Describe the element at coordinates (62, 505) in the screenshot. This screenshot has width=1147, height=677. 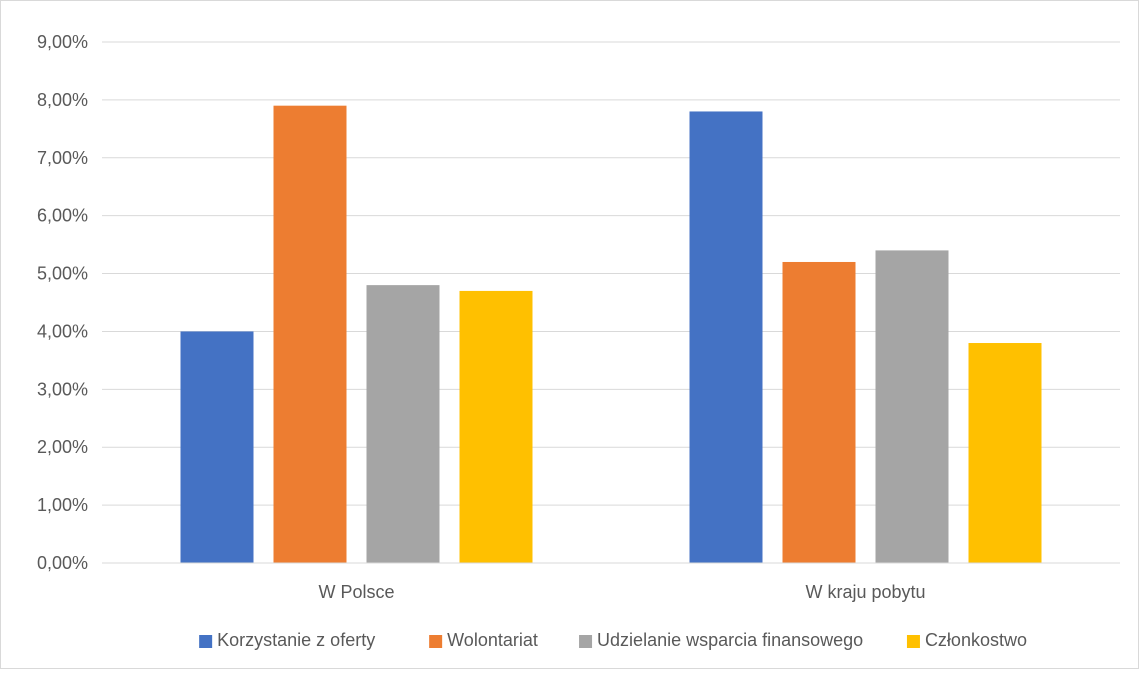
I see `y-tick-label: 1,00%` at that location.